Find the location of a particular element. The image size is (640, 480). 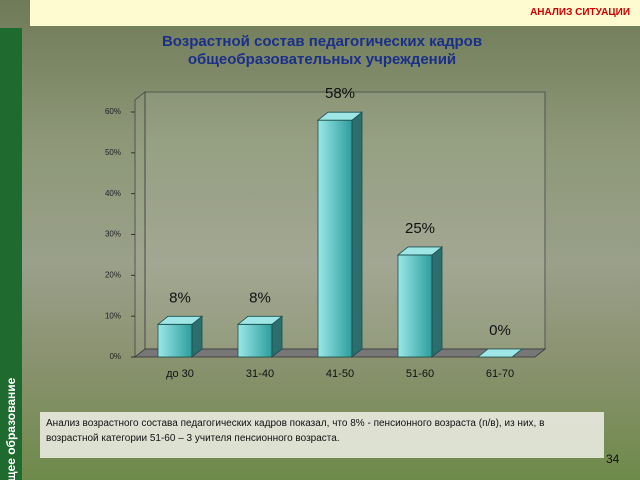

sidebar: Общее образование is located at coordinates (11, 254).